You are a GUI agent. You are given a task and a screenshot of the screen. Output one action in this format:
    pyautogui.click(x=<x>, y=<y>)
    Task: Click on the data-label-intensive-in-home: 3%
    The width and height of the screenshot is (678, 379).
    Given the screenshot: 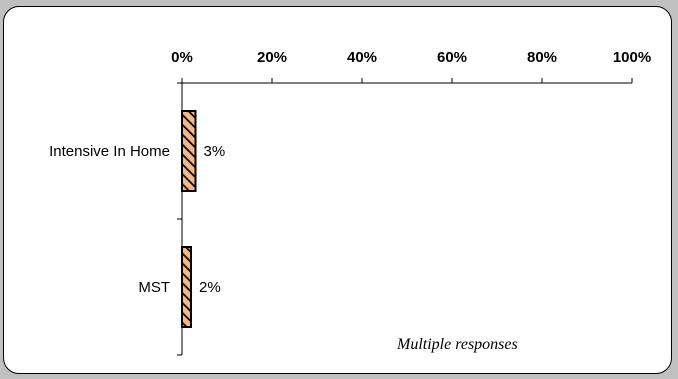 What is the action you would take?
    pyautogui.click(x=215, y=151)
    